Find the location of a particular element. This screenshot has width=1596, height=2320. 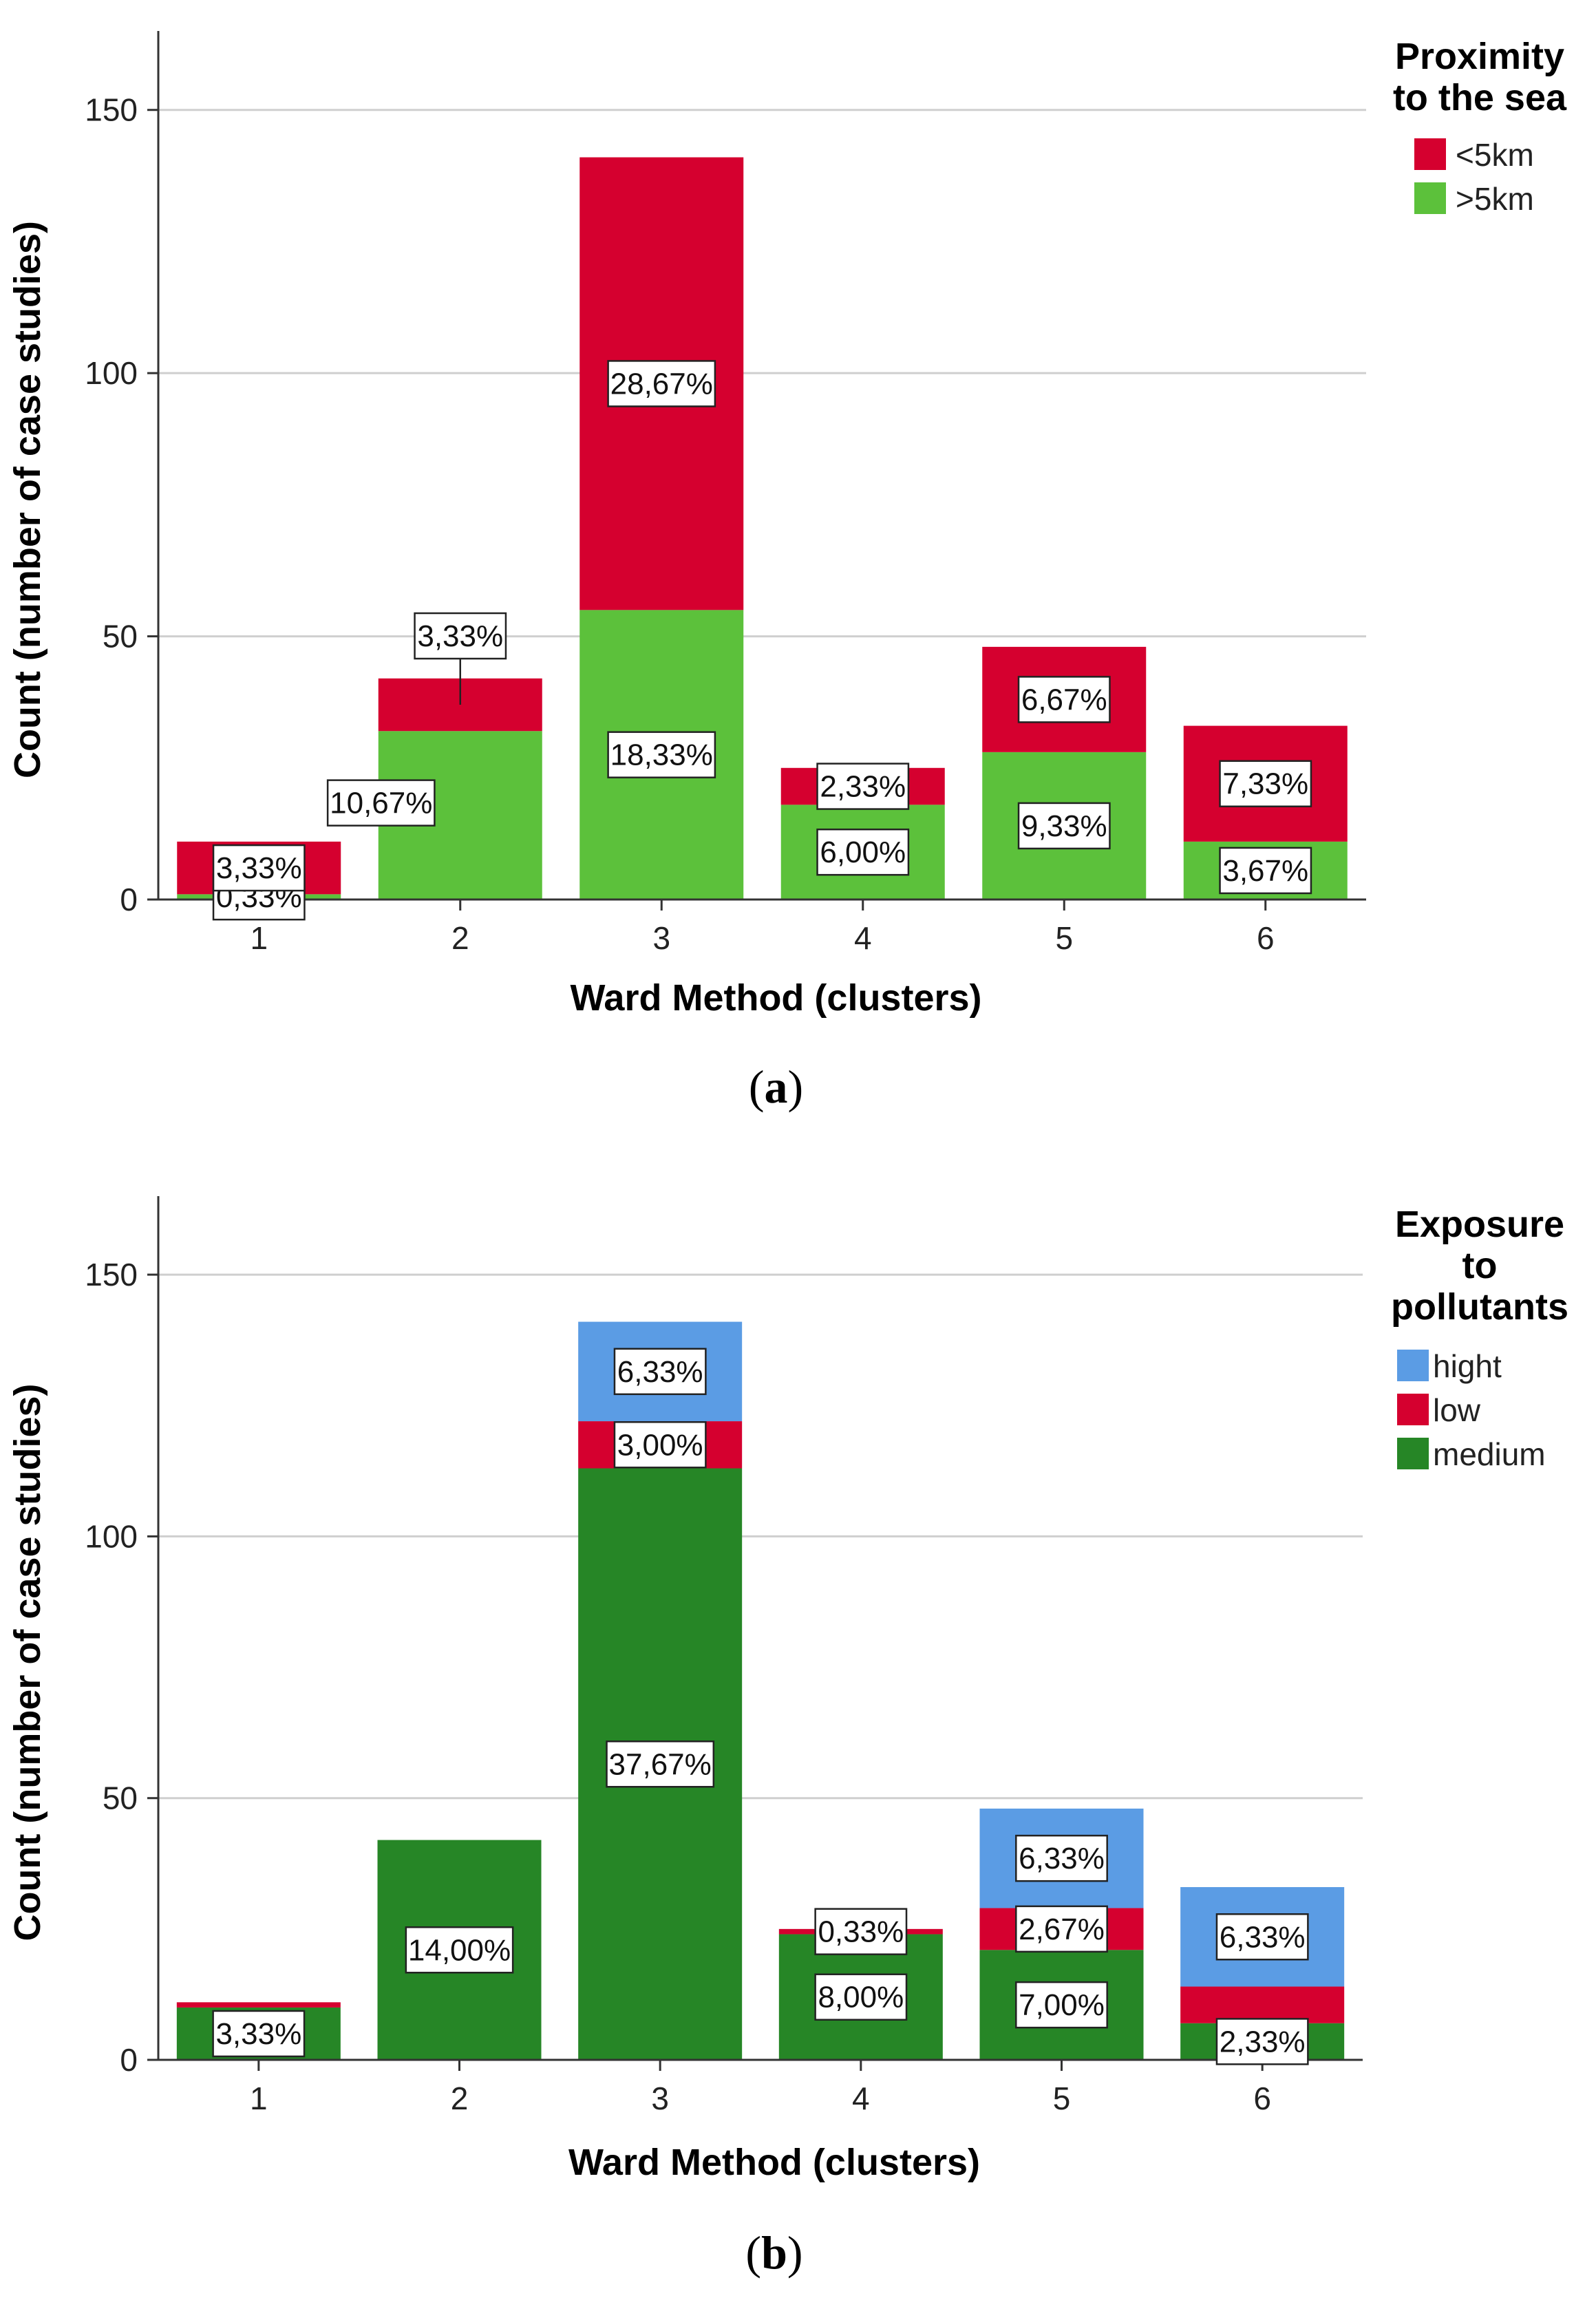

data-label: 2,67% is located at coordinates (1062, 1930).